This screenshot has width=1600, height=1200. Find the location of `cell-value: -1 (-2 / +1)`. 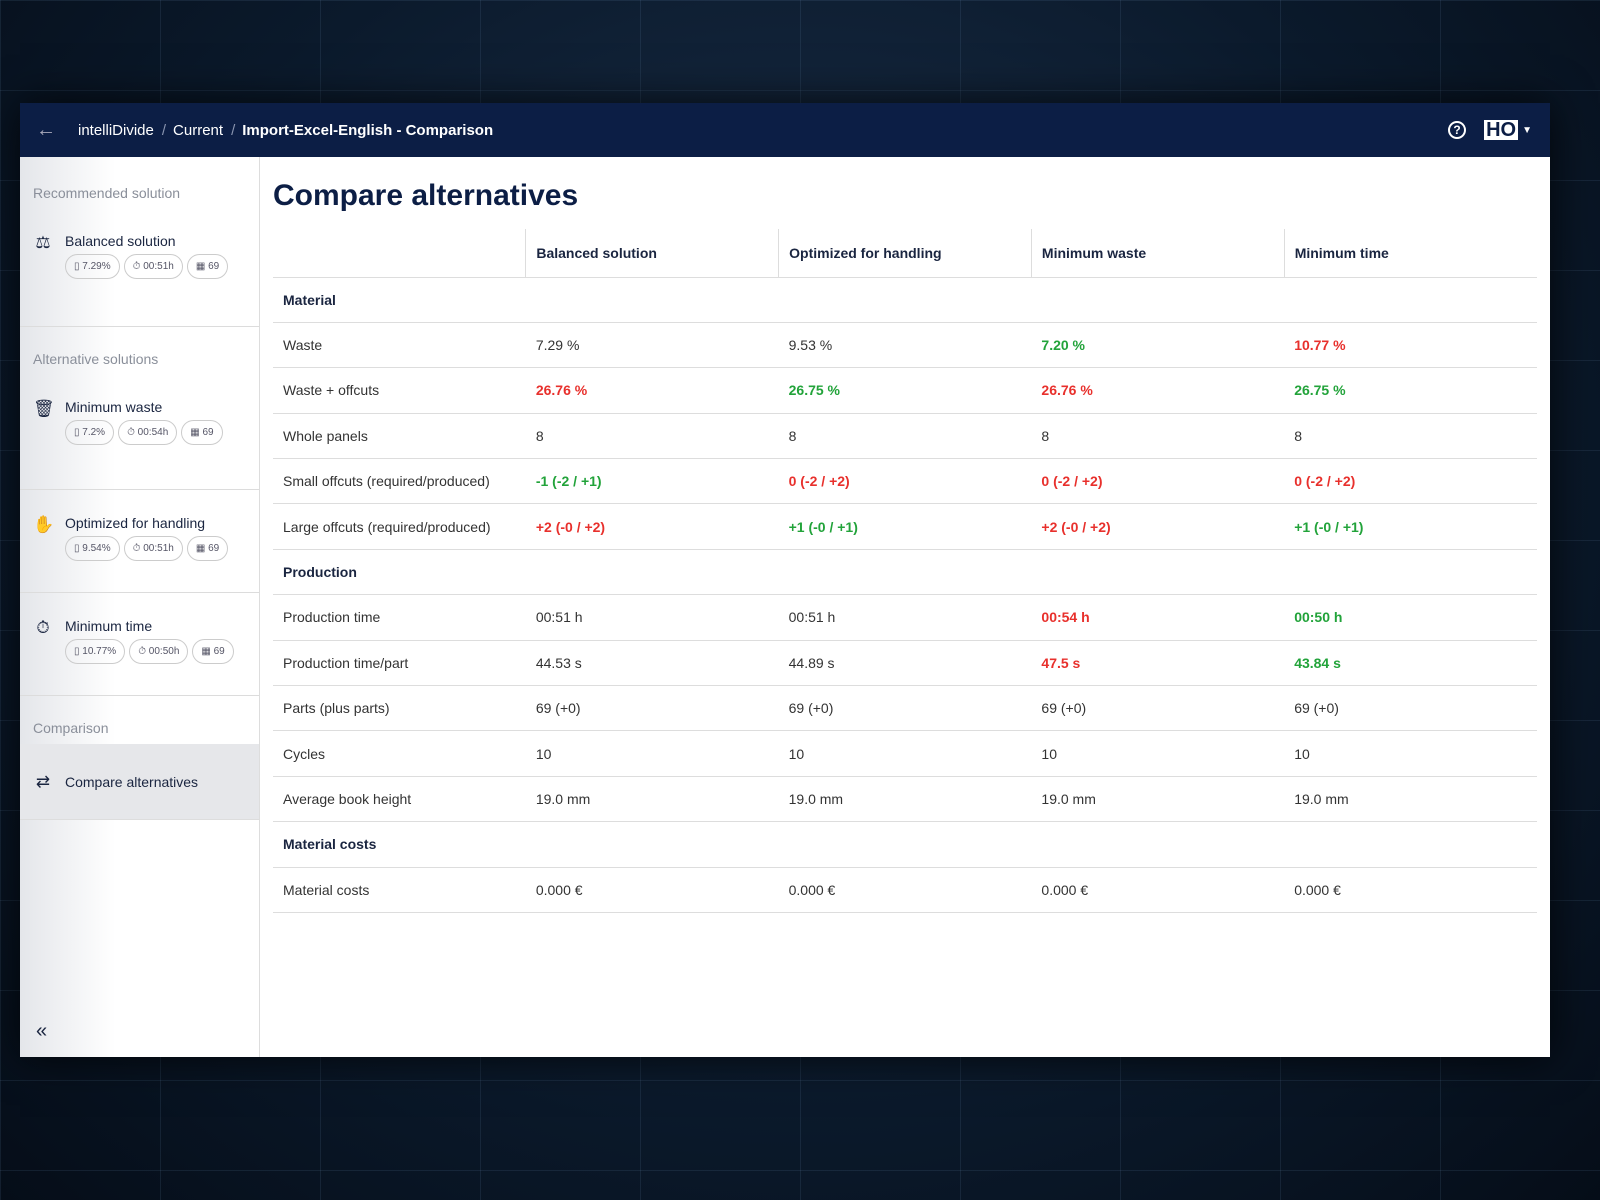

cell-value: -1 (-2 / +1) is located at coordinates (652, 481).